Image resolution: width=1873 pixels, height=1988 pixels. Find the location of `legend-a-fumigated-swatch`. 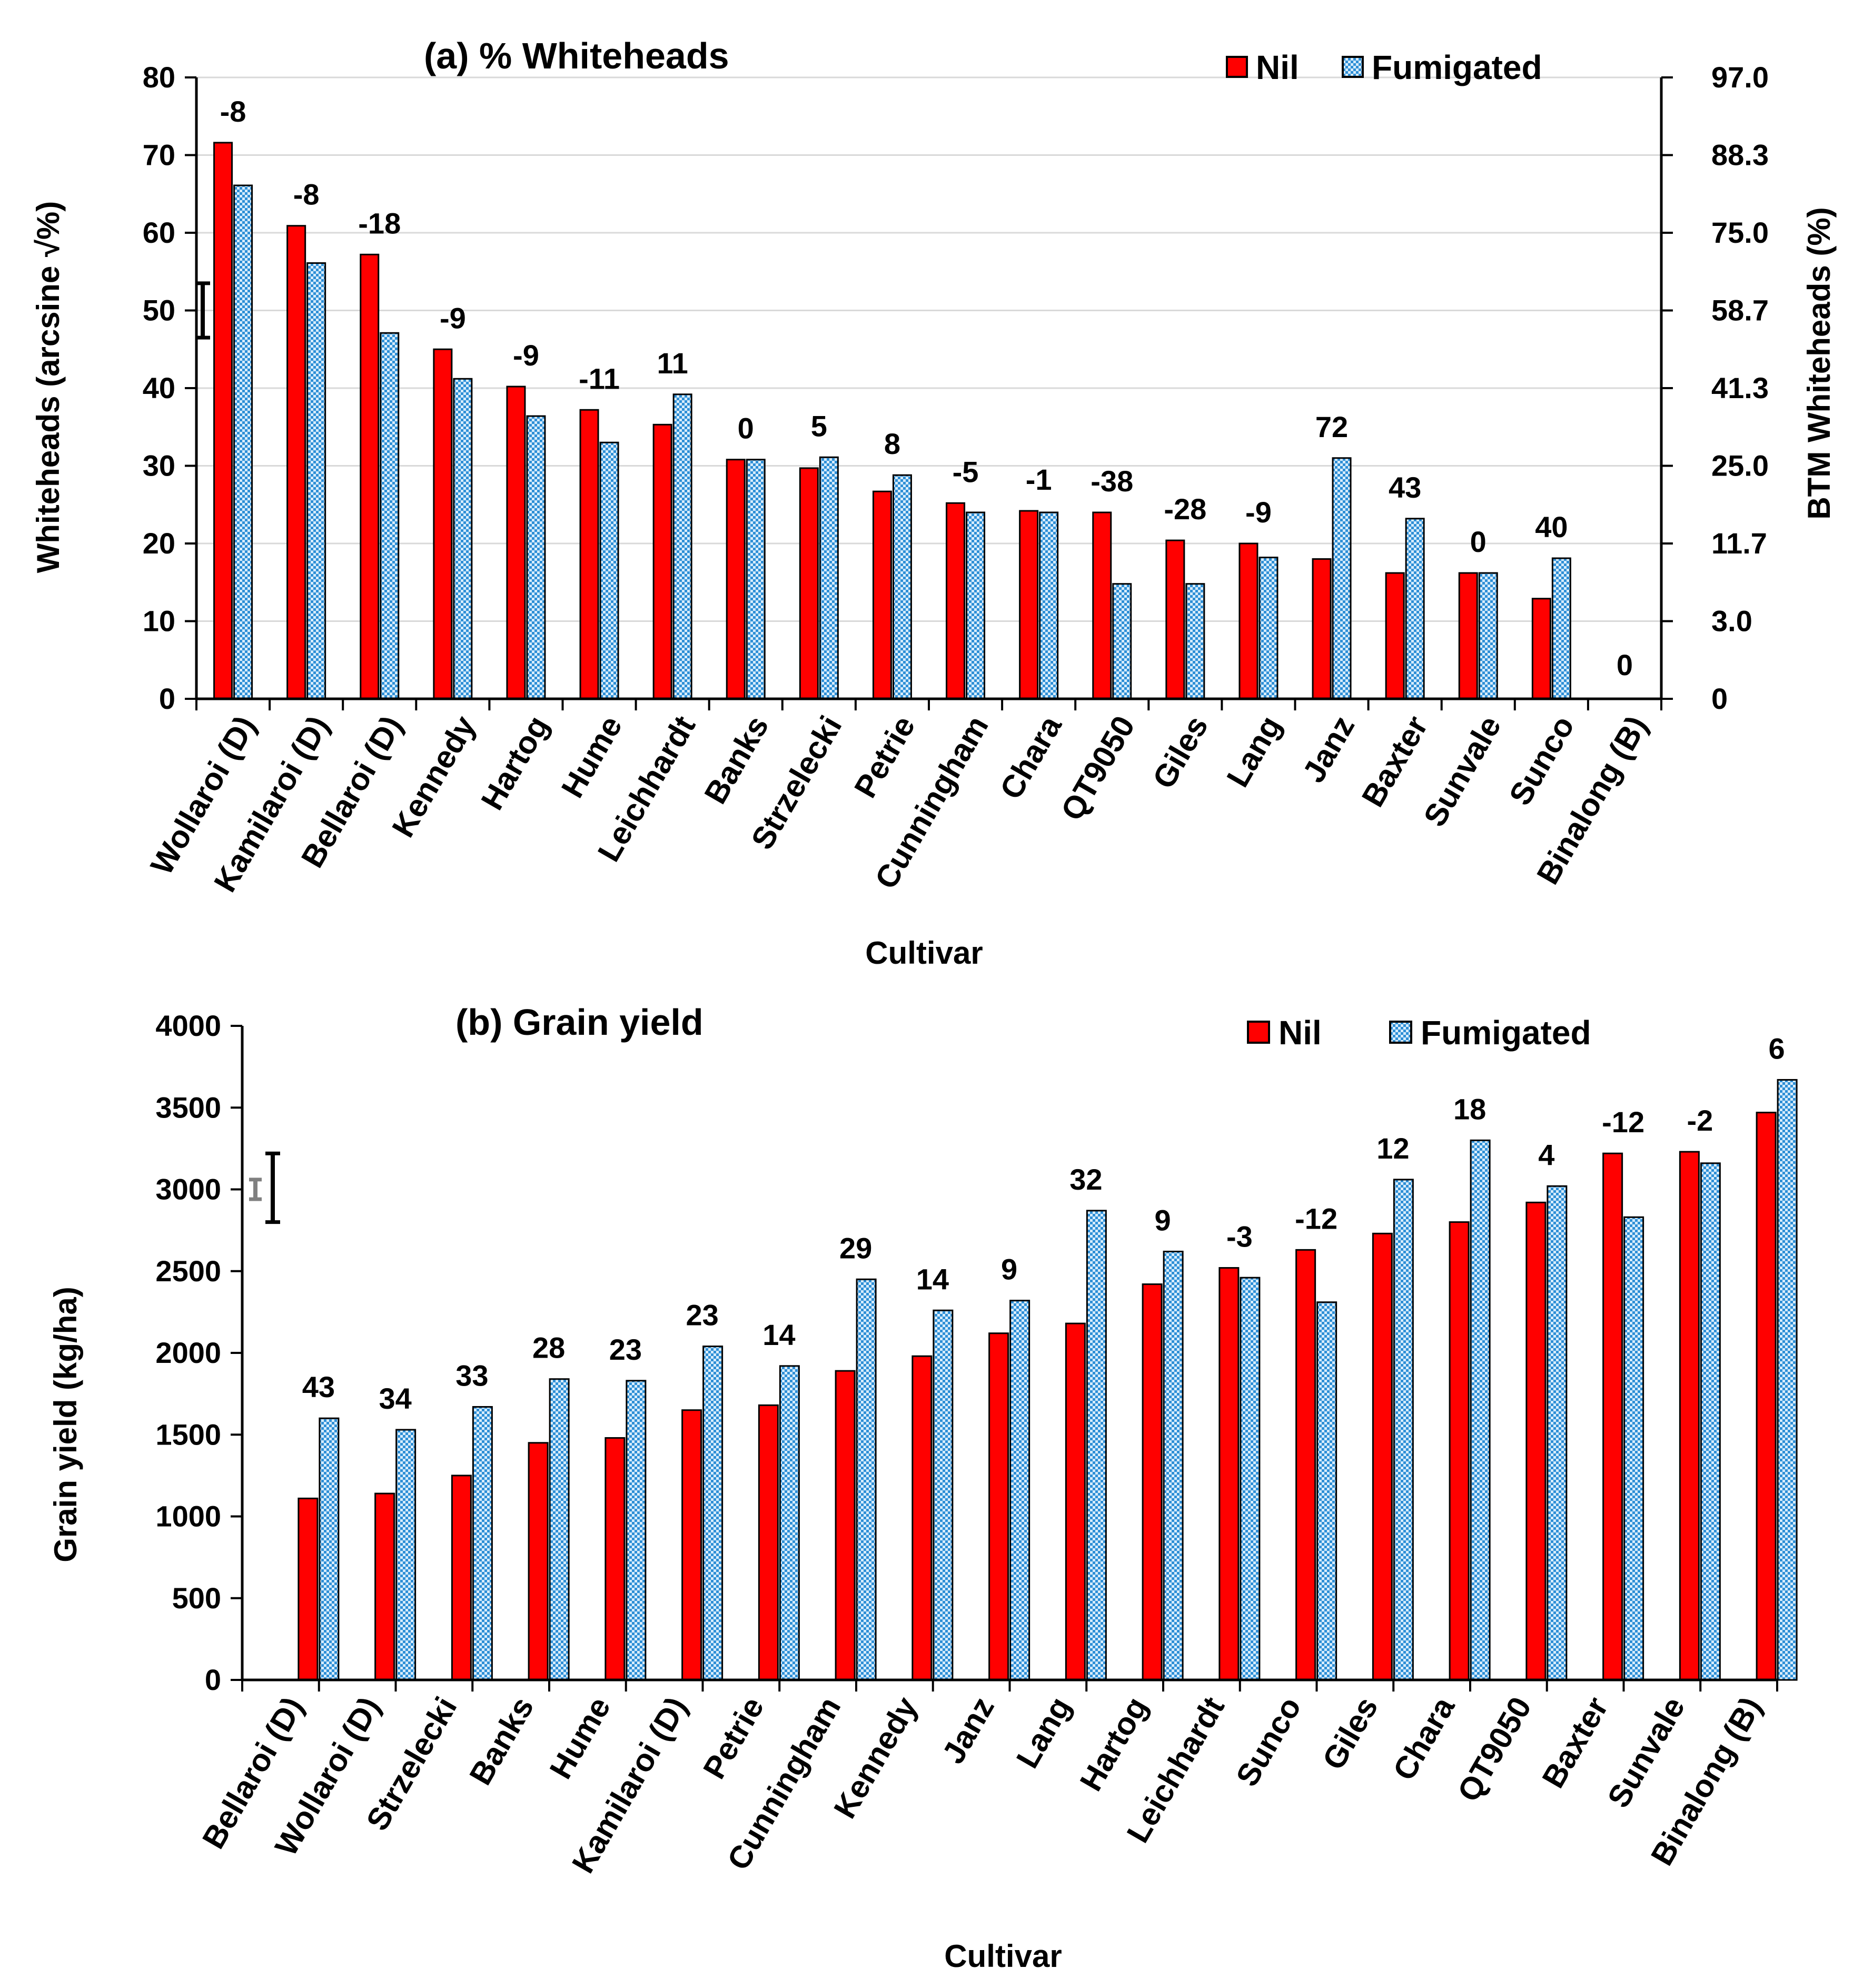

legend-a-fumigated-swatch is located at coordinates (1353, 67).